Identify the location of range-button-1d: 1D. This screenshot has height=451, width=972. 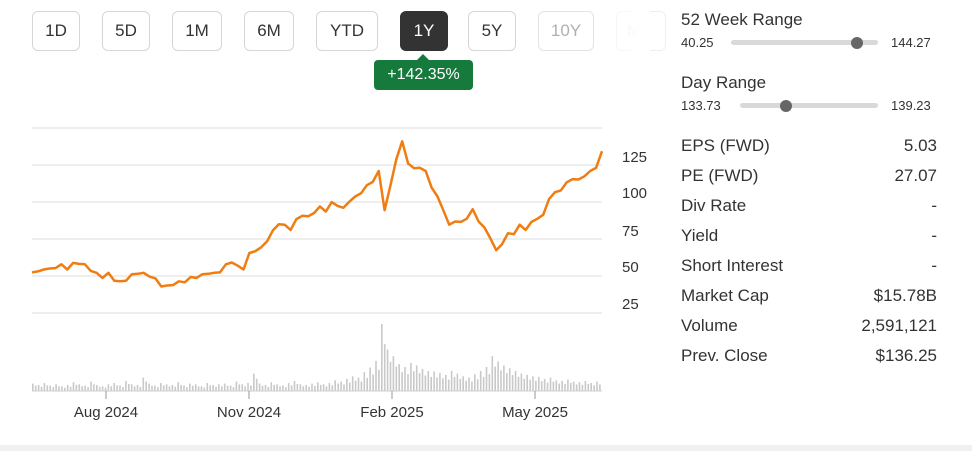
(56, 31).